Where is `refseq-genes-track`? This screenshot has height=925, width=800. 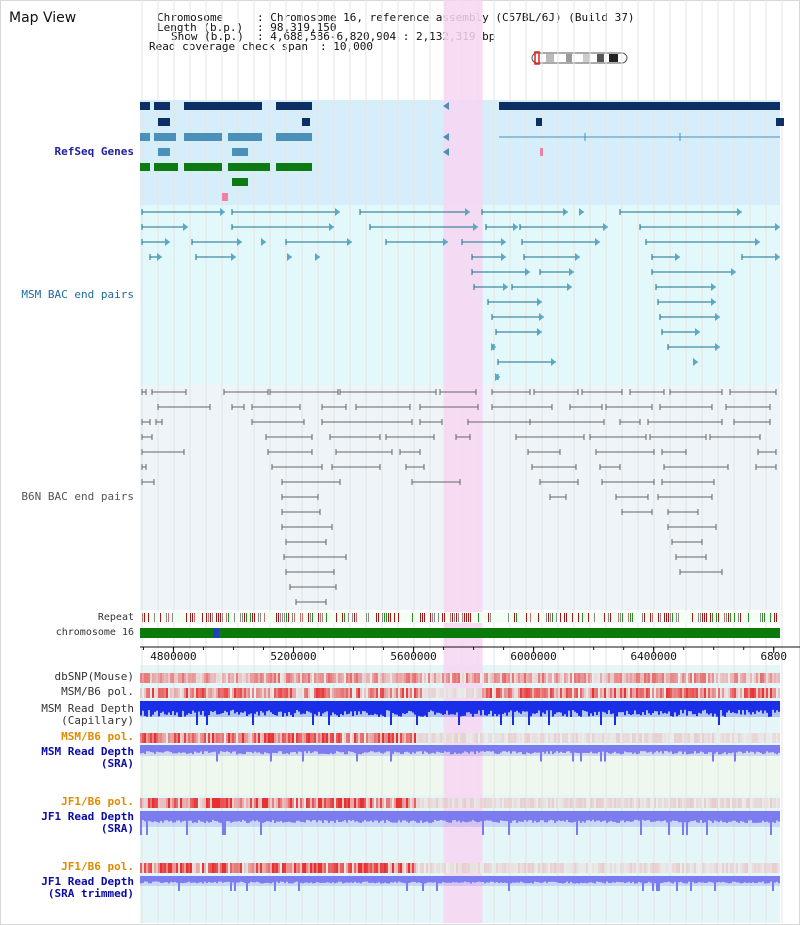 refseq-genes-track is located at coordinates (462, 151).